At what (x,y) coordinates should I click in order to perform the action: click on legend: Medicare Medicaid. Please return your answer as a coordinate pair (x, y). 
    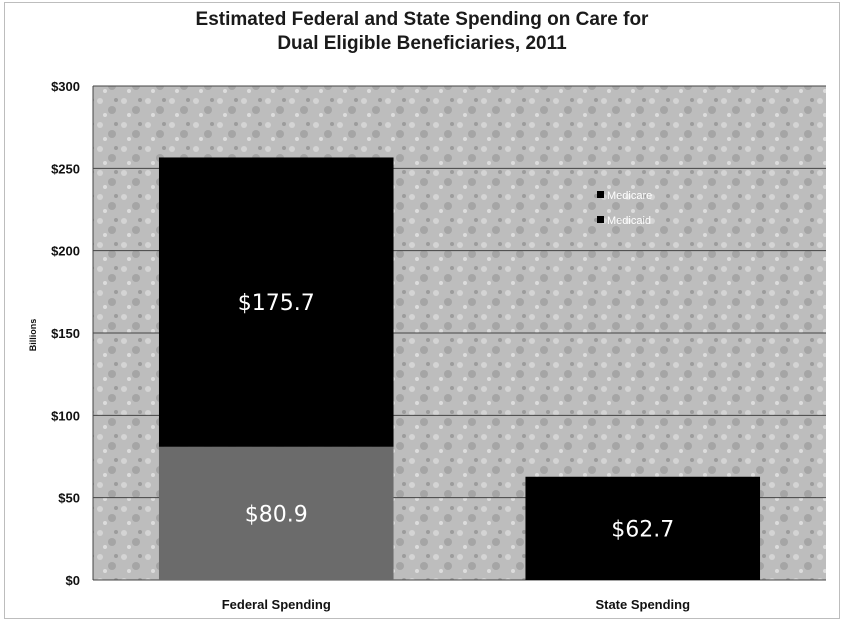
    Looking at the image, I should click on (624, 208).